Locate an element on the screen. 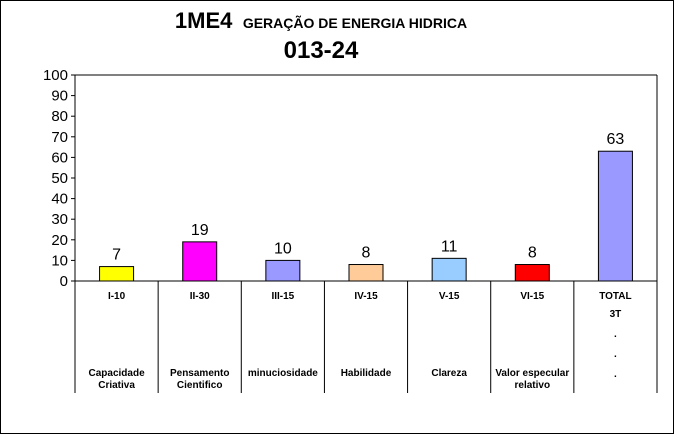  category-code: III-15 is located at coordinates (282, 296).